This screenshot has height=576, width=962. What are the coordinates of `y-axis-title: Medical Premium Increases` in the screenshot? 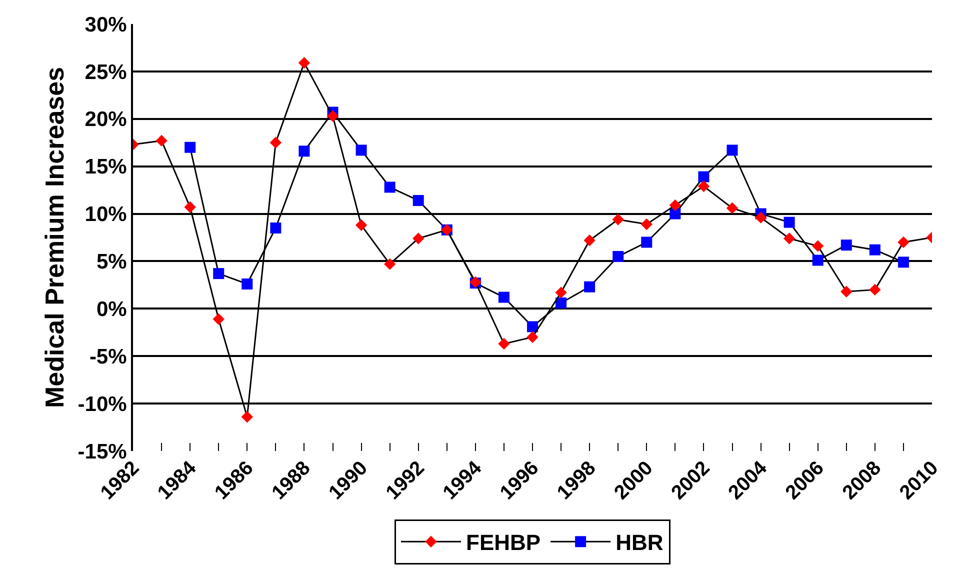 It's located at (55, 237).